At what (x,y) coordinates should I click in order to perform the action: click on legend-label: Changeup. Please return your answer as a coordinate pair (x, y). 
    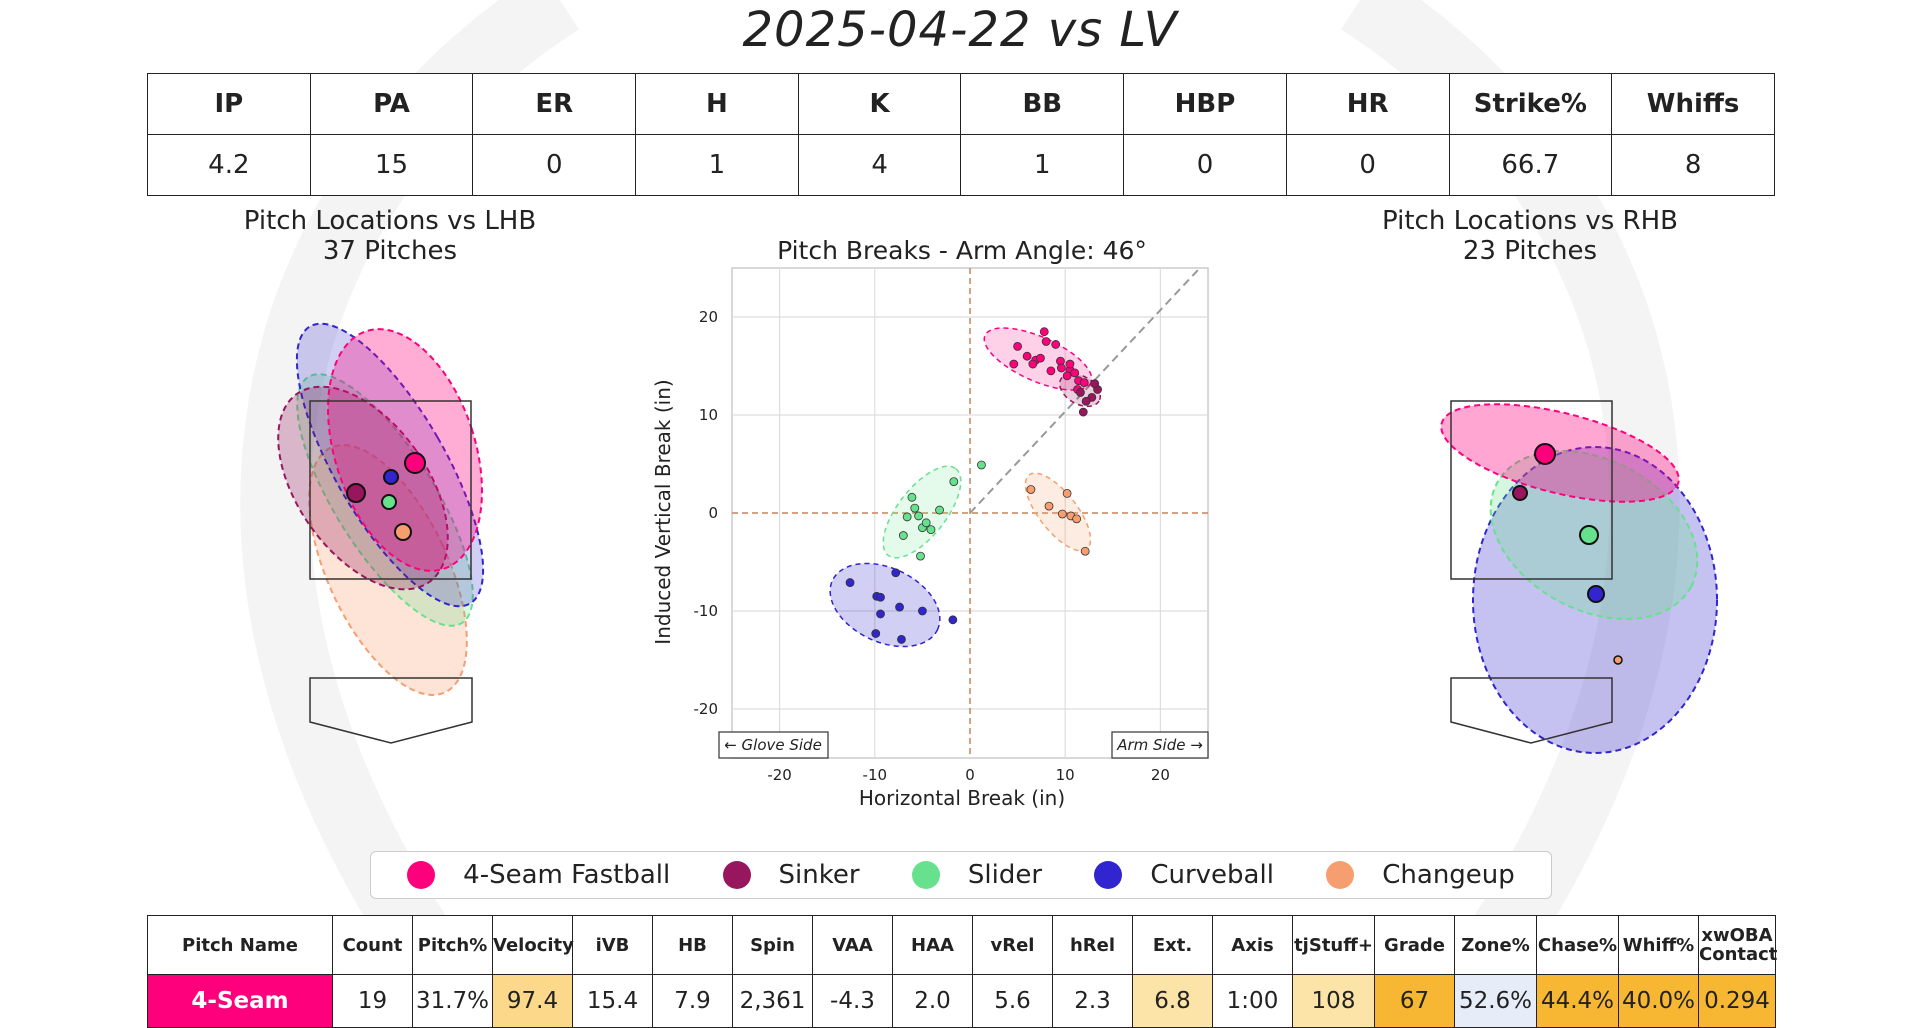
    Looking at the image, I should click on (1448, 875).